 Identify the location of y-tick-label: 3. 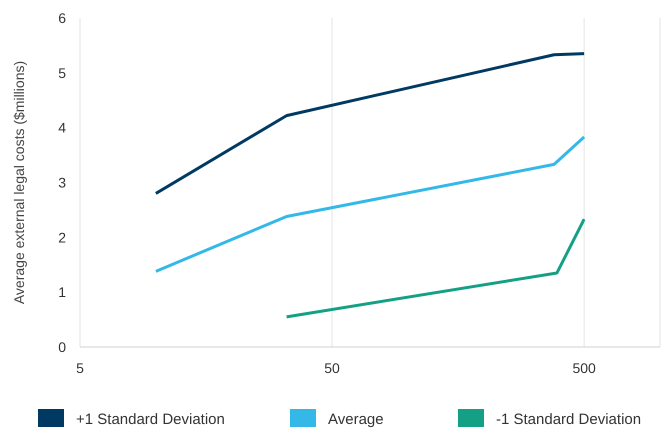
(62, 182).